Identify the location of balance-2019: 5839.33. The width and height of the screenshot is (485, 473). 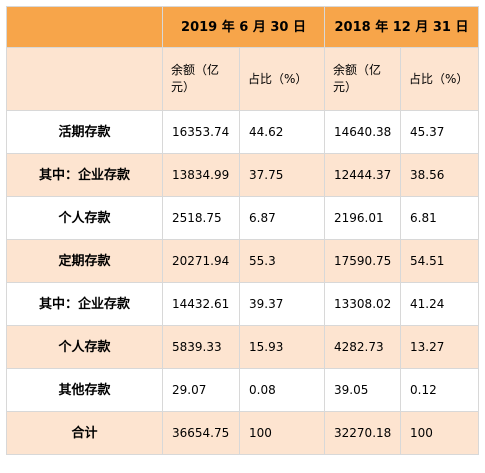
(201, 347).